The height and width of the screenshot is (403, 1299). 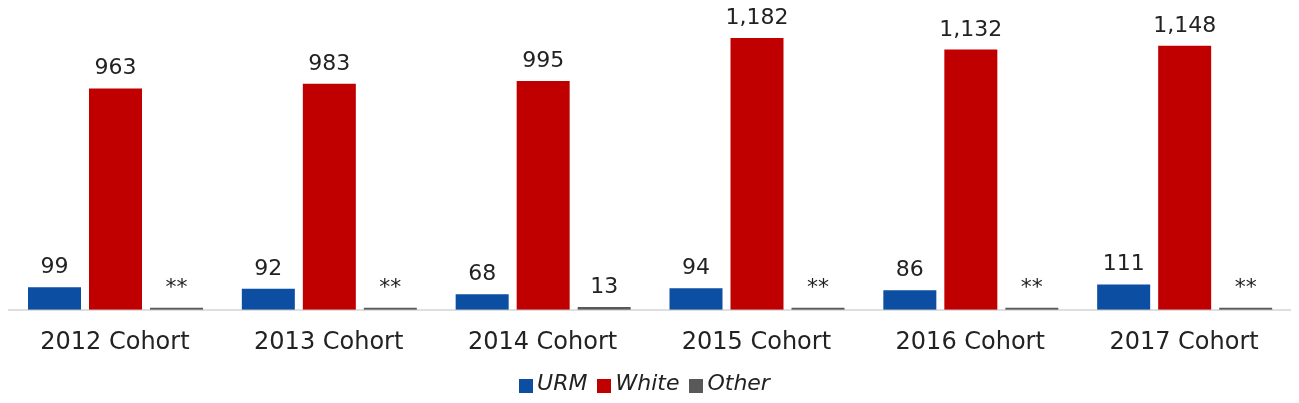 I want to click on data-label: 995, so click(x=543, y=60).